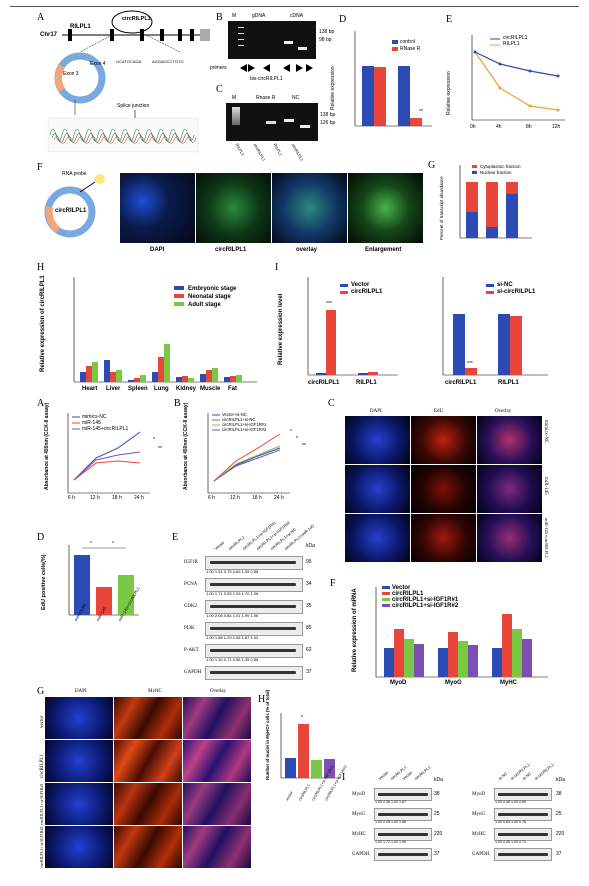 This screenshot has height=886, width=589. I want to click on kd-ir: 37, so click(559, 854).